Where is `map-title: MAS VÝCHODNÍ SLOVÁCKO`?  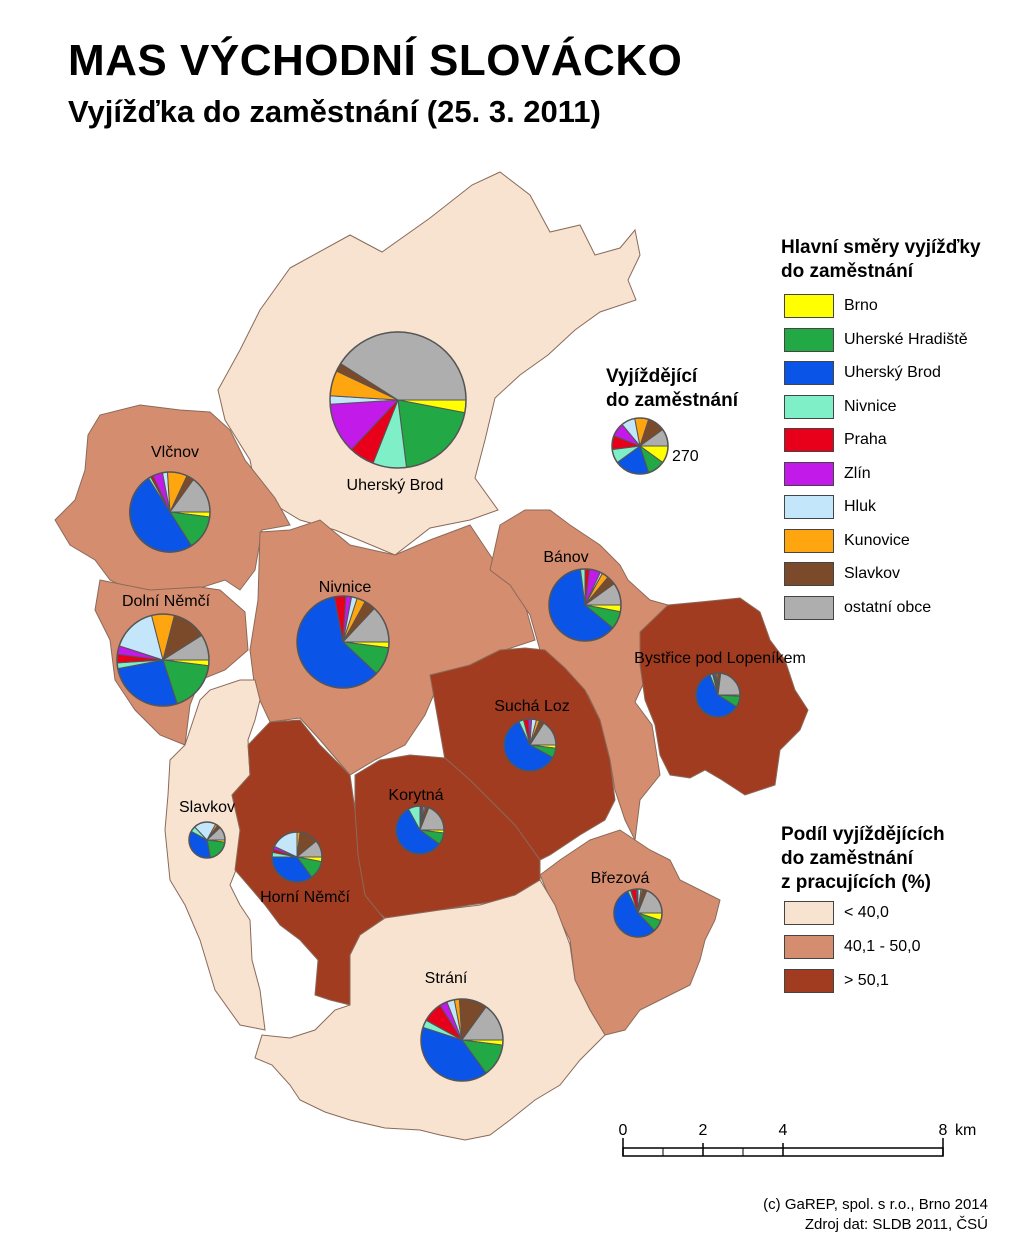
map-title: MAS VÝCHODNÍ SLOVÁCKO is located at coordinates (375, 60).